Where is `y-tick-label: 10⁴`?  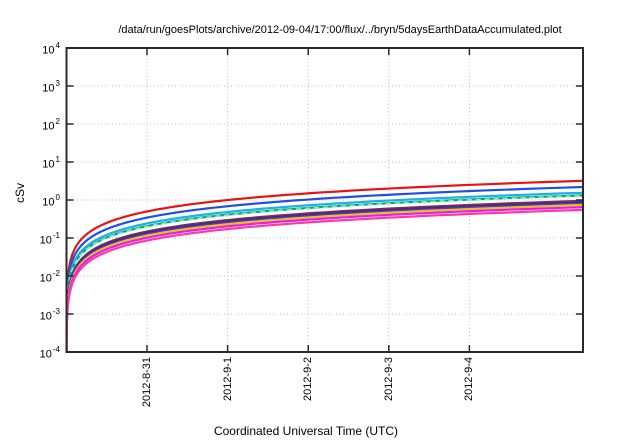 y-tick-label: 10⁴ is located at coordinates (51, 49).